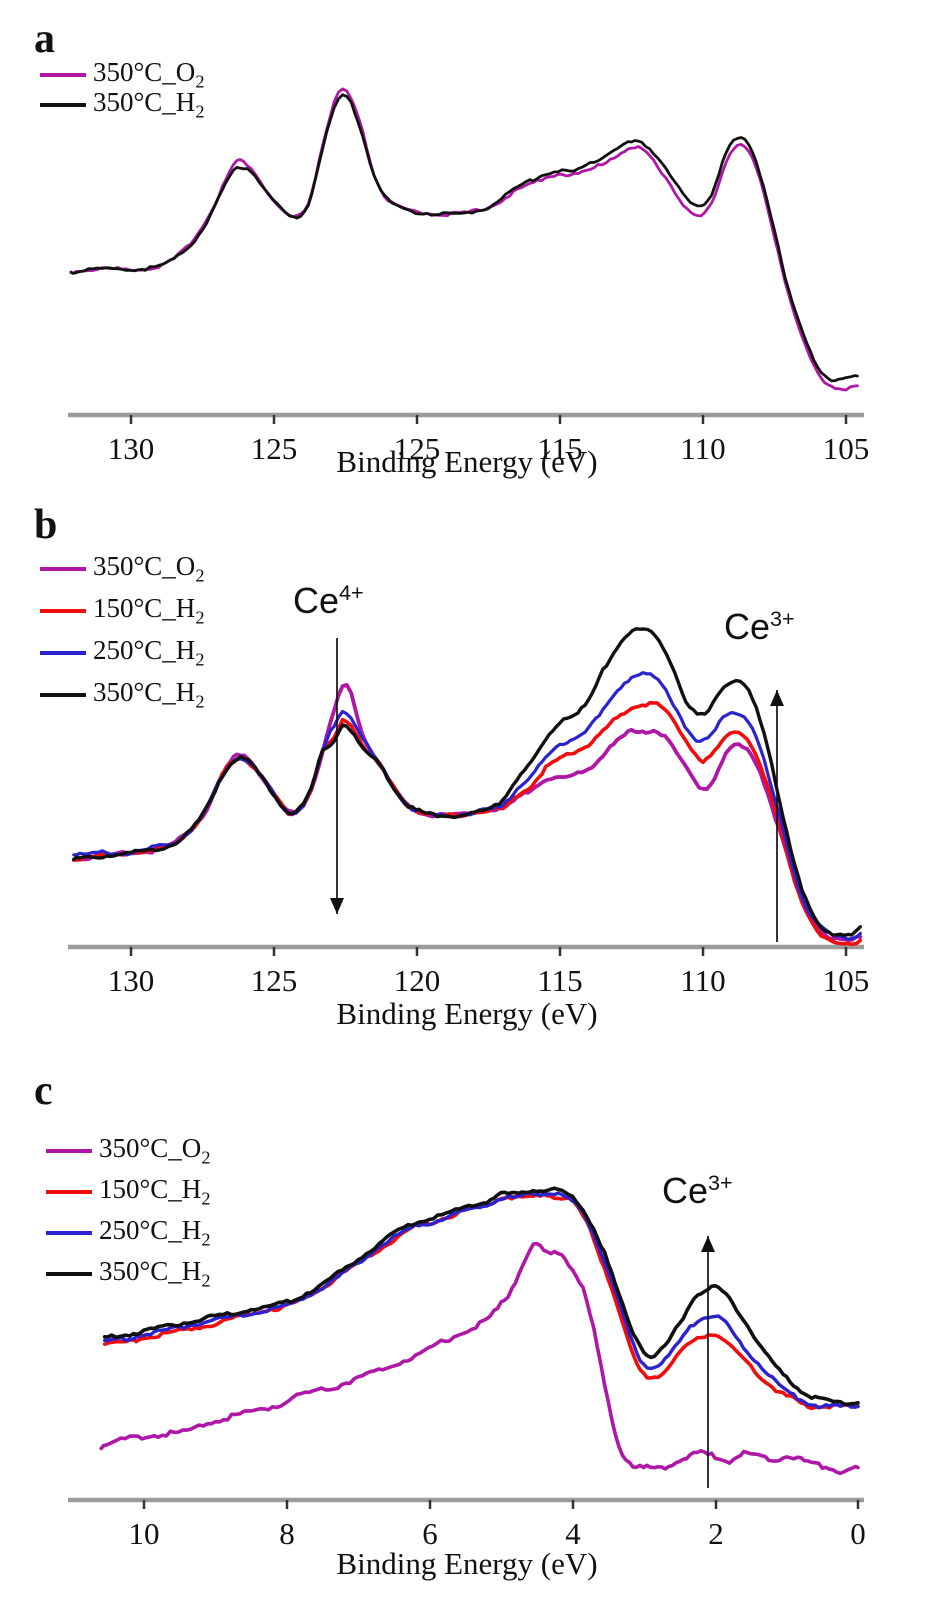 The image size is (934, 1619). What do you see at coordinates (417, 980) in the screenshot?
I see `x-tick-label: 120` at bounding box center [417, 980].